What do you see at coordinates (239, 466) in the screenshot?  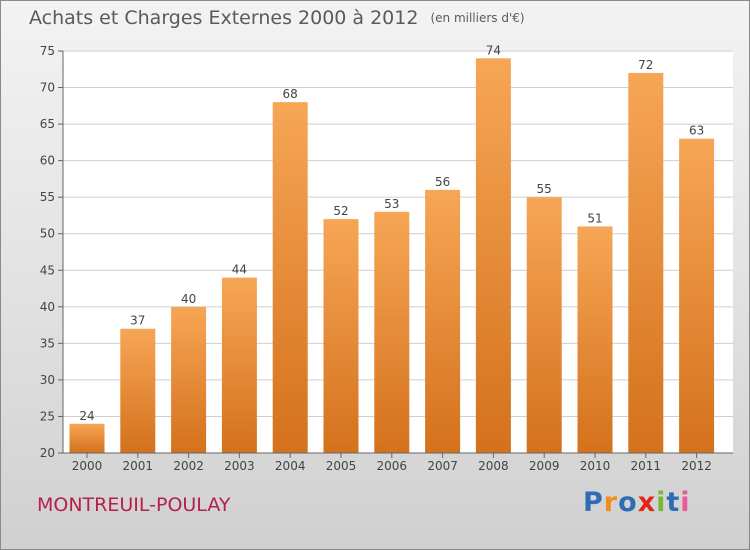 I see `x-tick-label-2003: 2003` at bounding box center [239, 466].